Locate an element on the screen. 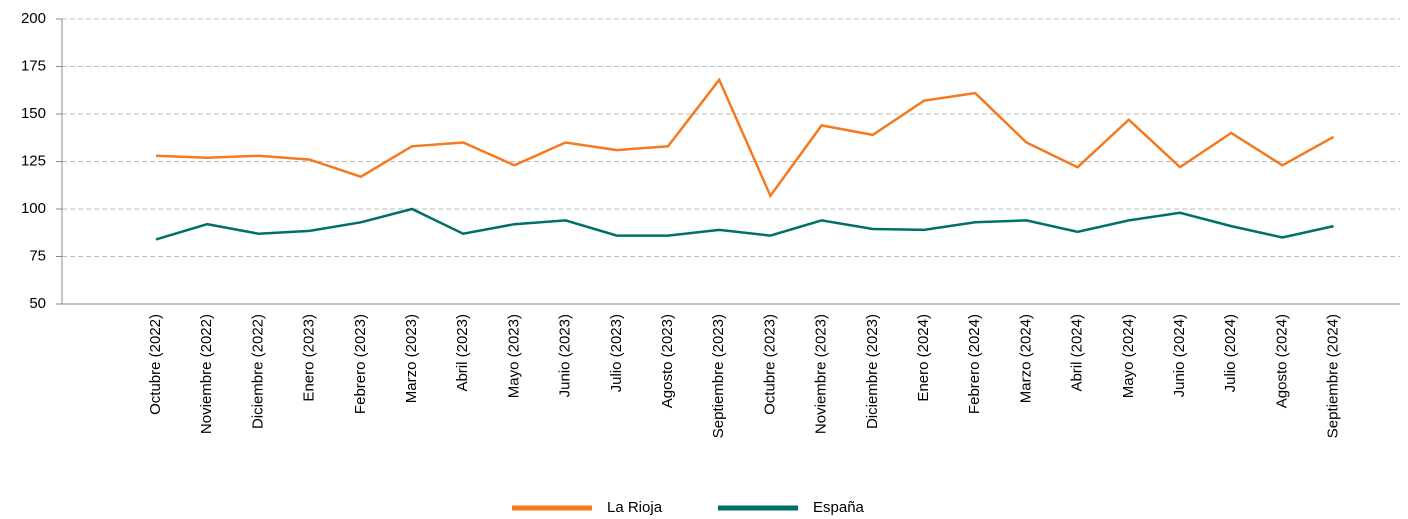 This screenshot has height=519, width=1408. x-tick-label: Octubre (2022) is located at coordinates (155, 364).